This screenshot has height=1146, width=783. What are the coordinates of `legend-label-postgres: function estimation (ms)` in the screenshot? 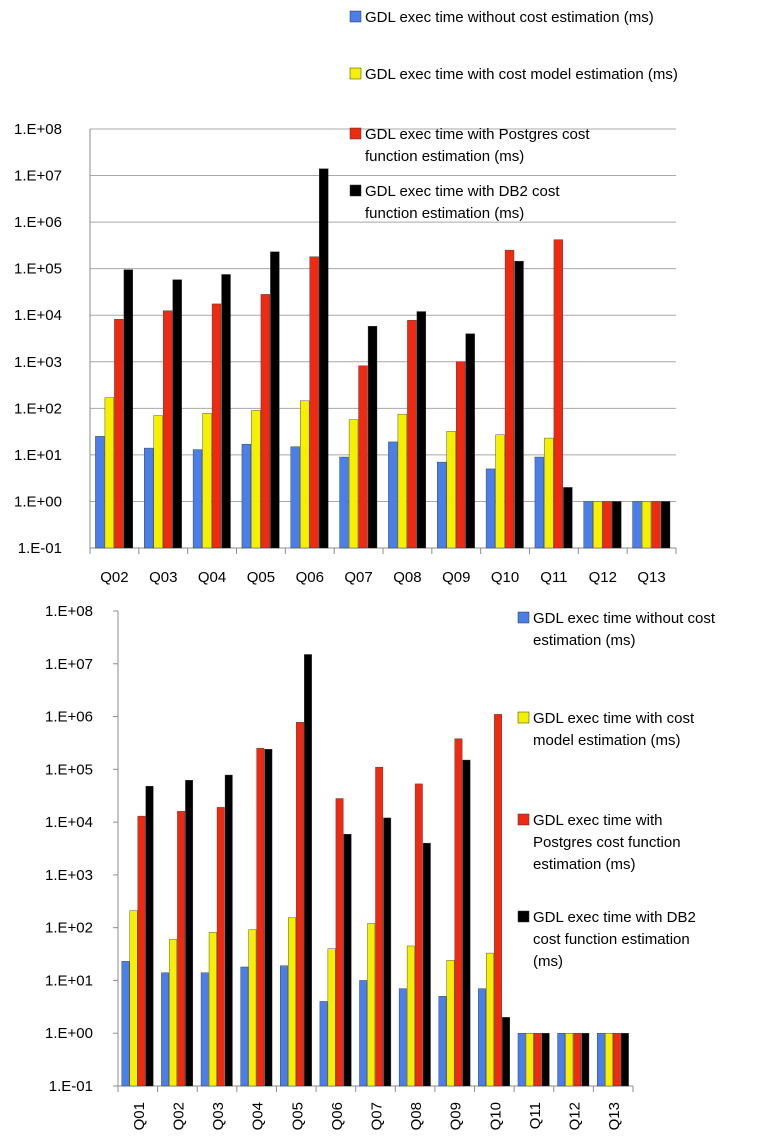 It's located at (444, 156).